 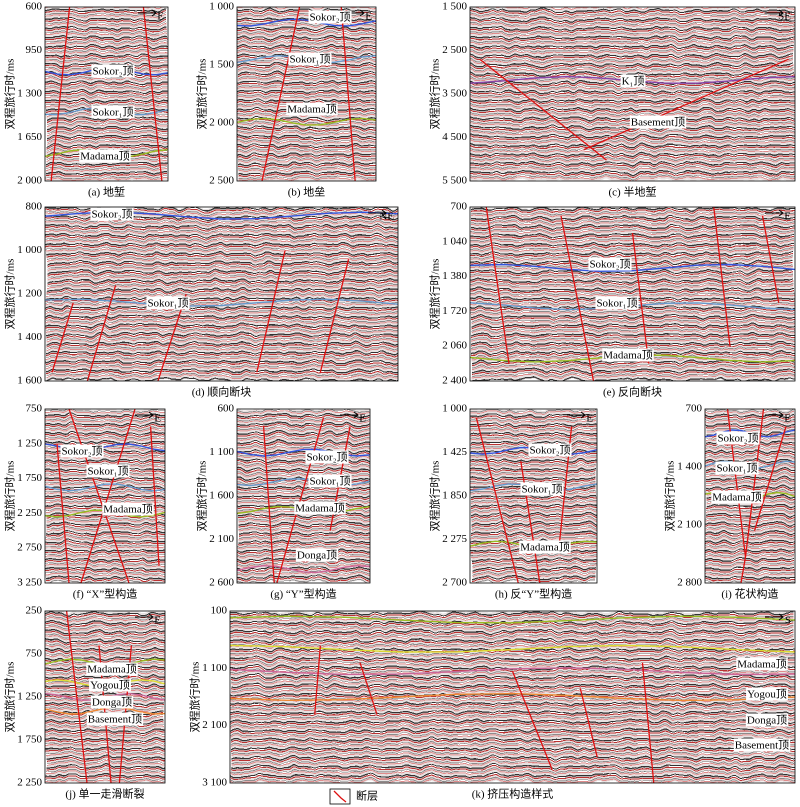 What do you see at coordinates (633, 192) in the screenshot?
I see `caption: (c) 半地堑` at bounding box center [633, 192].